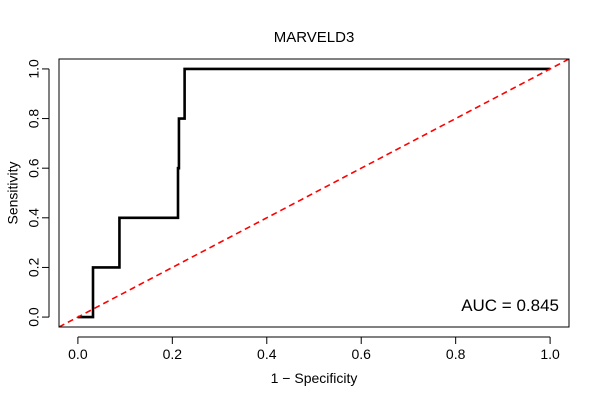 This screenshot has width=600, height=400. Describe the element at coordinates (314, 378) in the screenshot. I see `x-axis-label: 1 − Specificity` at that location.